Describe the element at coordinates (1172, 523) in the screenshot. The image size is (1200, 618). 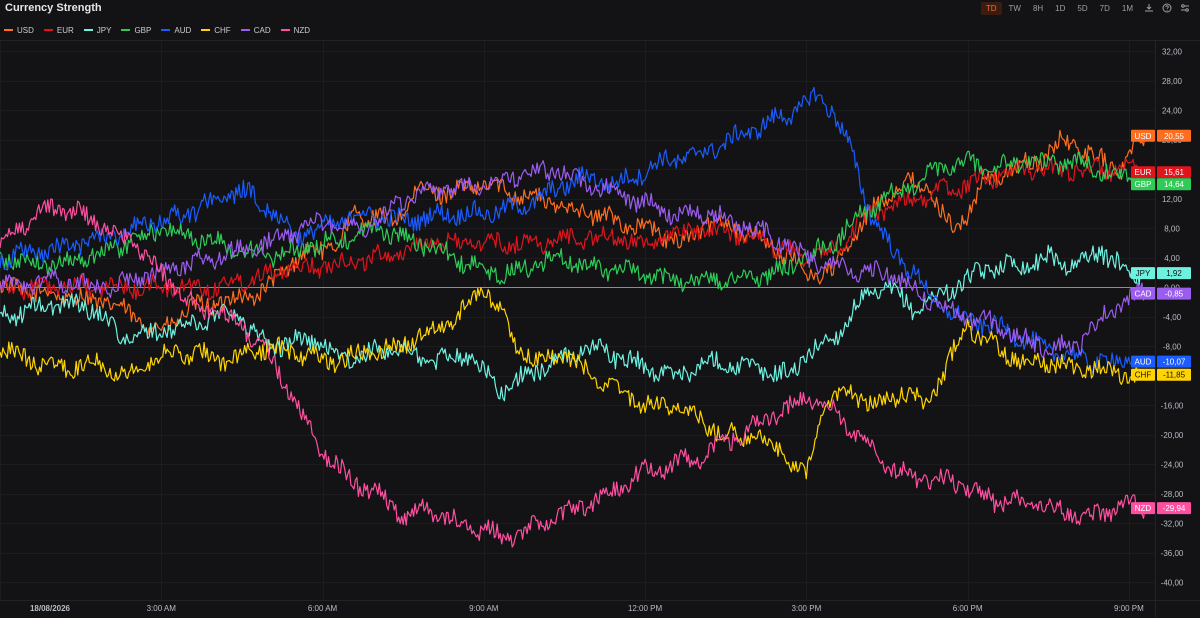
I see `y-tick-label: -32,00` at that location.